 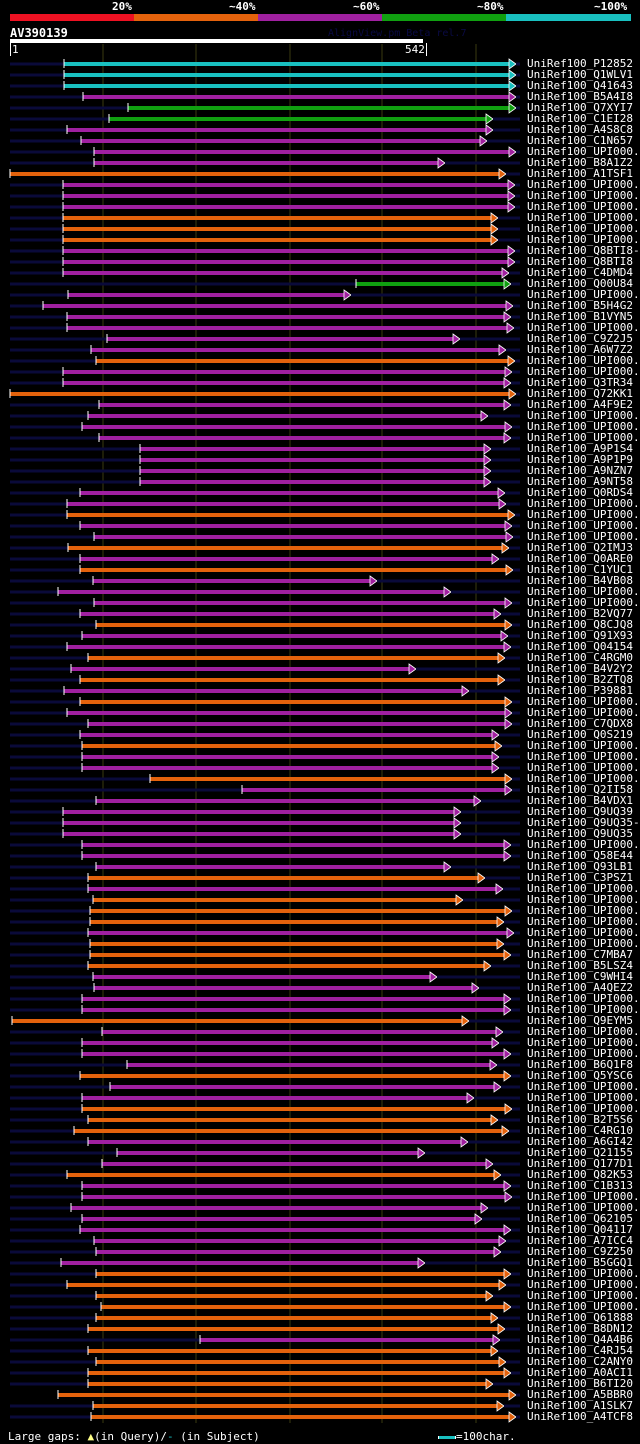 What do you see at coordinates (580, 393) in the screenshot?
I see `hit-label: UniRef100_Q72KK1` at bounding box center [580, 393].